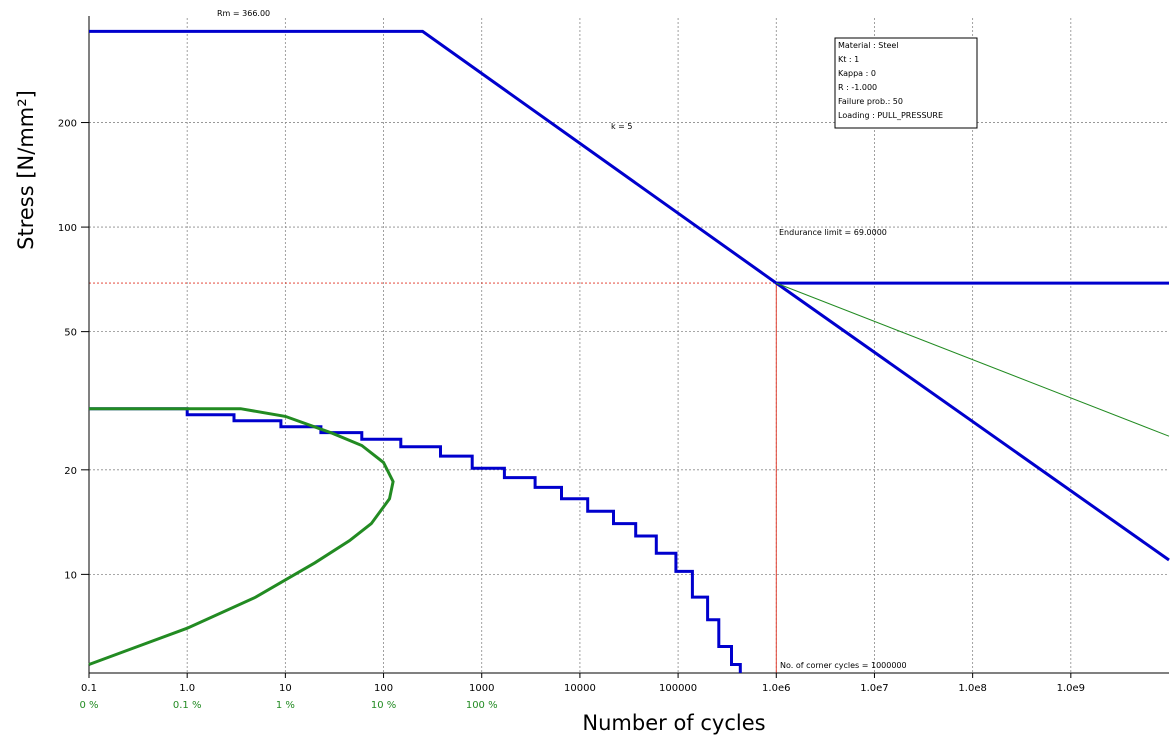 This screenshot has width=1170, height=740. I want to click on info-box-line: Kt : 1, so click(848, 59).